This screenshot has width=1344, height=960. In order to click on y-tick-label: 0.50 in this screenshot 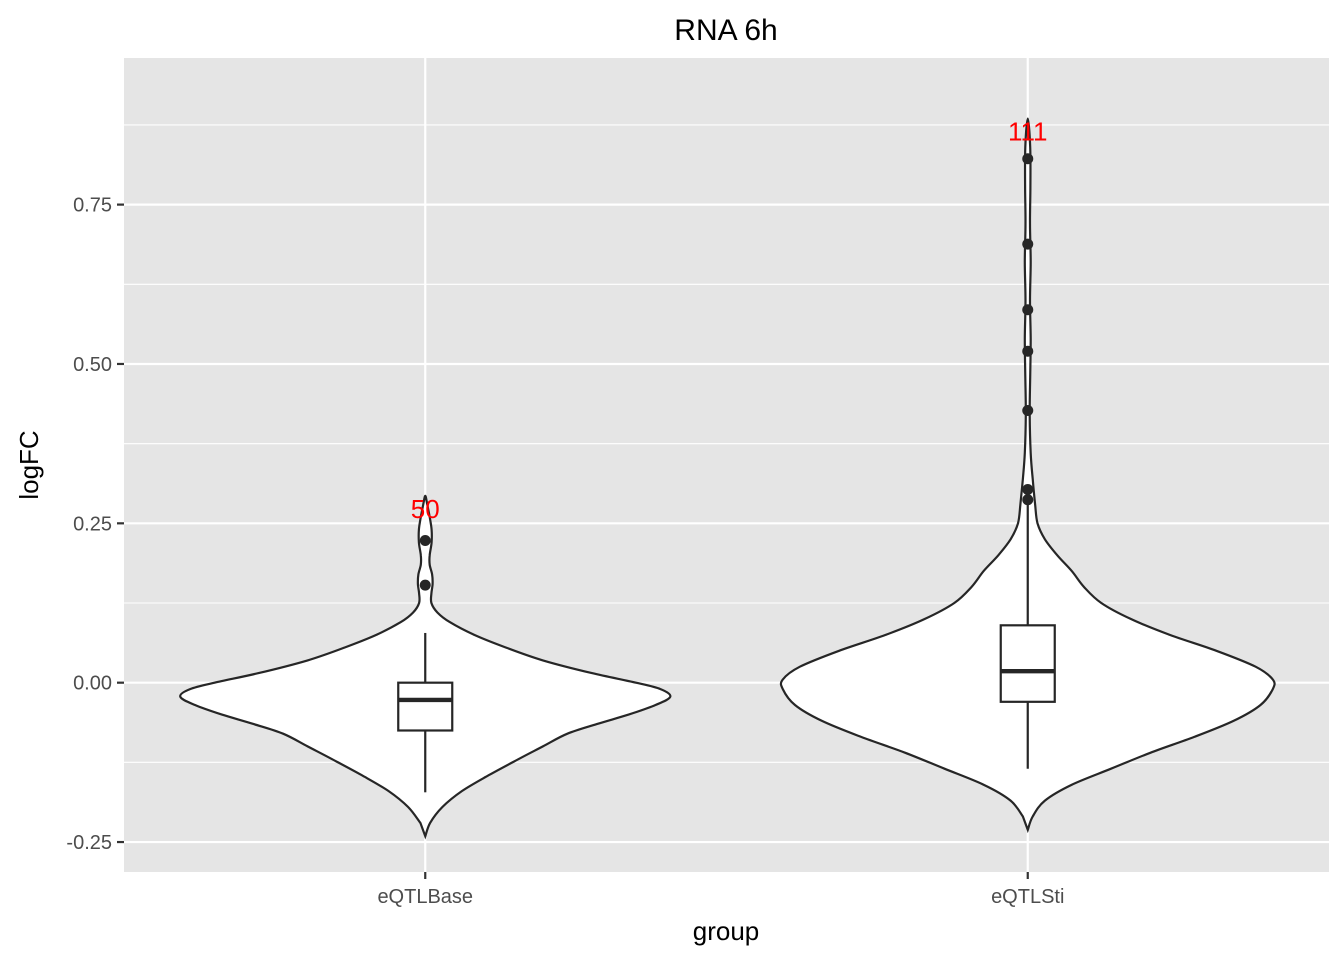, I will do `click(92, 365)`.